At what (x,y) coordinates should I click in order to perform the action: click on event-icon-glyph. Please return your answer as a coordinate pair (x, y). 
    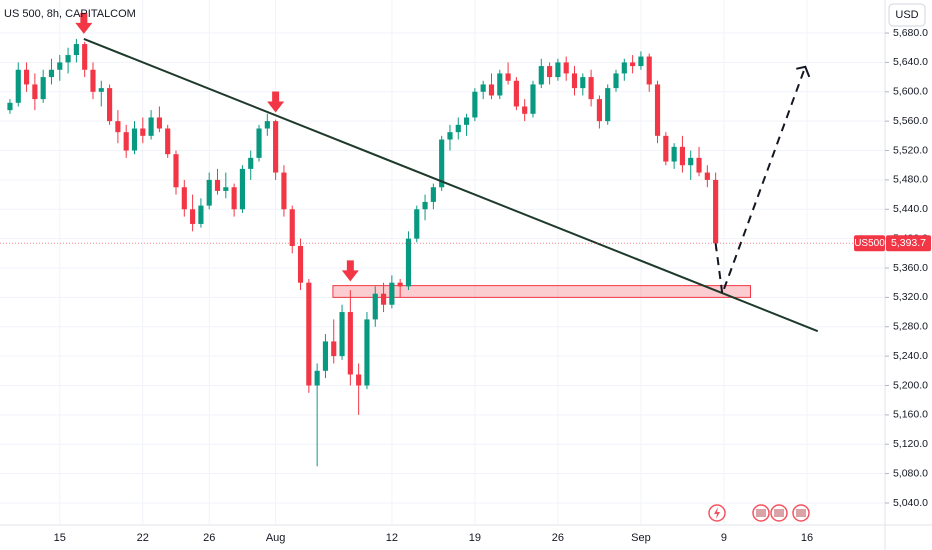
    Looking at the image, I should click on (717, 513).